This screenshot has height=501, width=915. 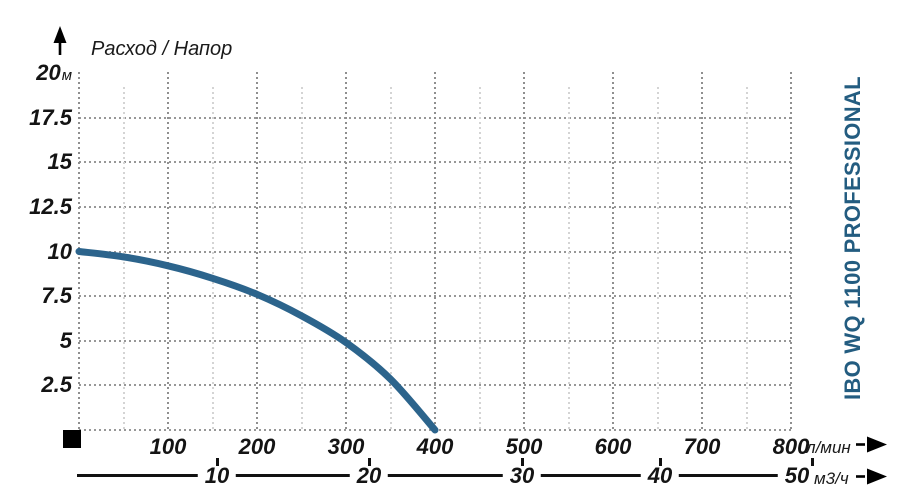 What do you see at coordinates (660, 475) in the screenshot?
I see `x-secondary-tick-label: 40` at bounding box center [660, 475].